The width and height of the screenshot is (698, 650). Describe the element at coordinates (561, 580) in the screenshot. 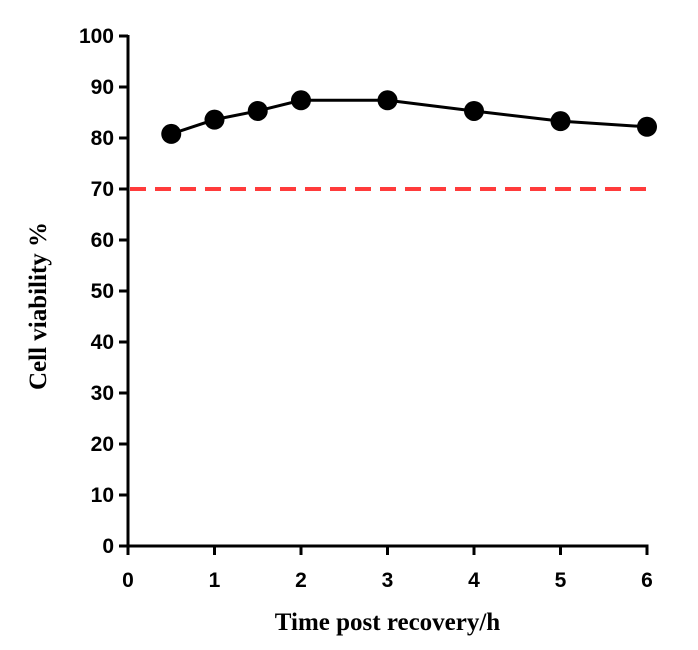

I see `x-tick-label: 5` at that location.